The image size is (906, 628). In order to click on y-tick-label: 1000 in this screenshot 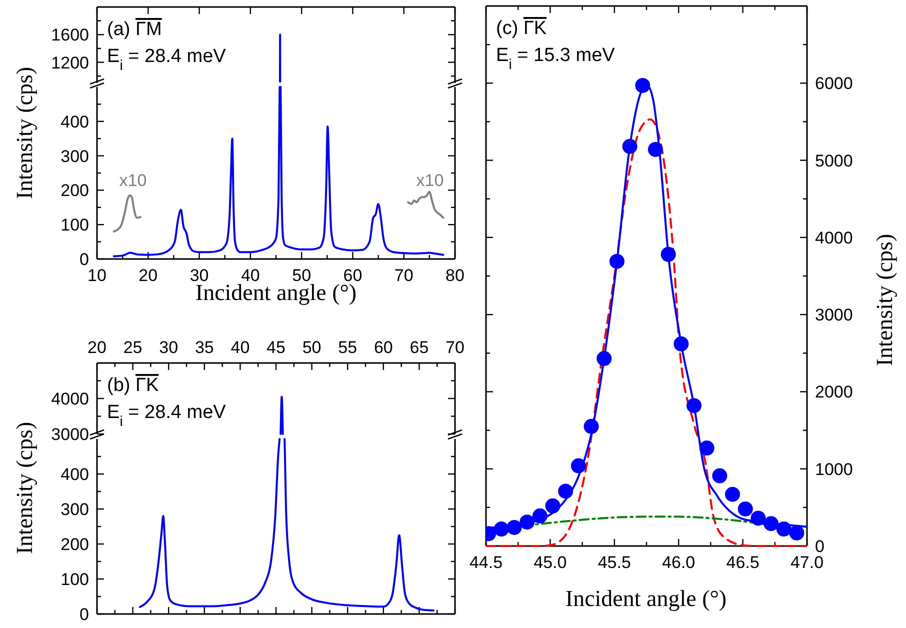, I will do `click(834, 469)`.